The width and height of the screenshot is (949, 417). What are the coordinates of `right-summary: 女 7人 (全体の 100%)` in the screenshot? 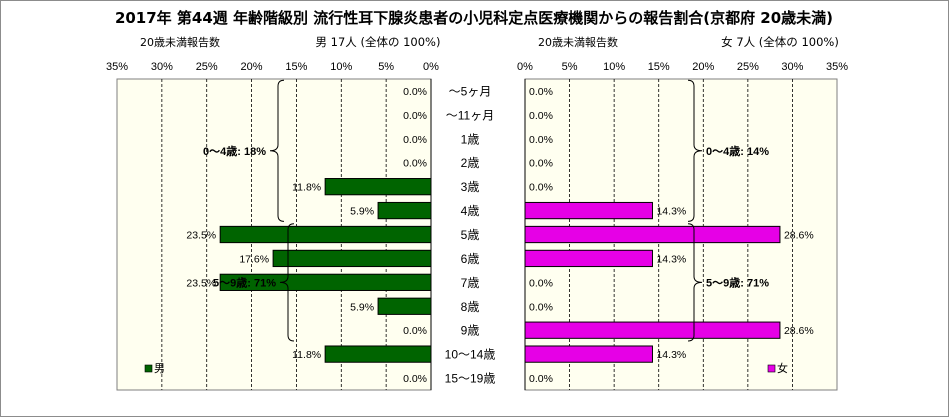 It's located at (780, 42).